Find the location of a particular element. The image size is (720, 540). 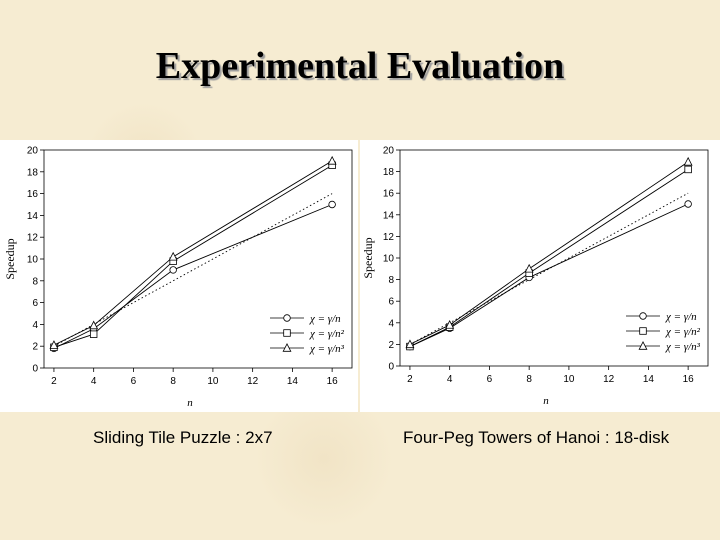

caption-towers-of-hanoi: Four-Peg Towers of Hanoi : 18-disk is located at coordinates (536, 437).